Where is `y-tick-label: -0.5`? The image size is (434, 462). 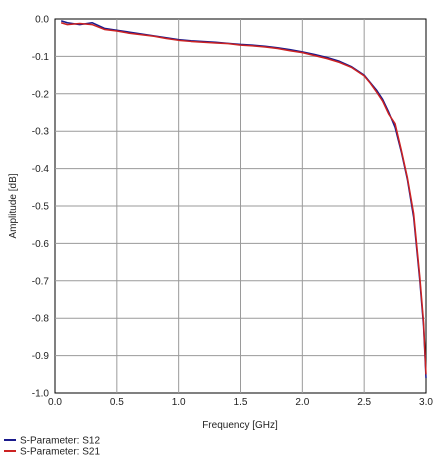
y-tick-label: -0.5 is located at coordinates (41, 207).